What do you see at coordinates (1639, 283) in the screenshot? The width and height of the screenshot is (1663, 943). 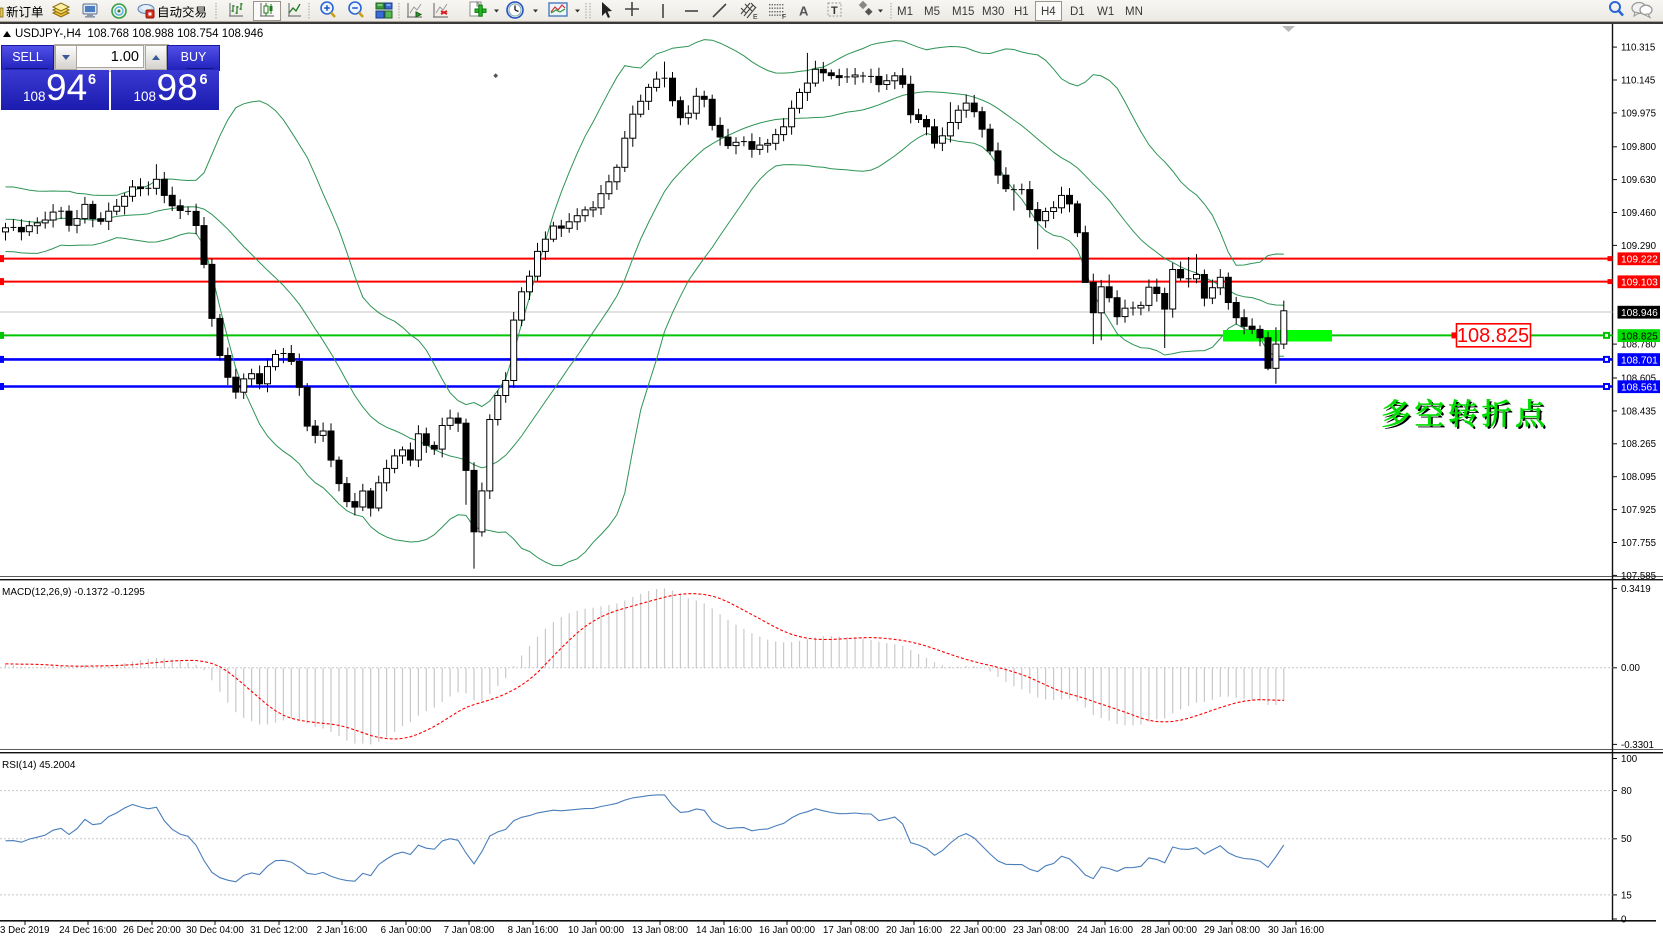 I see `svg-text: 109.103` at bounding box center [1639, 283].